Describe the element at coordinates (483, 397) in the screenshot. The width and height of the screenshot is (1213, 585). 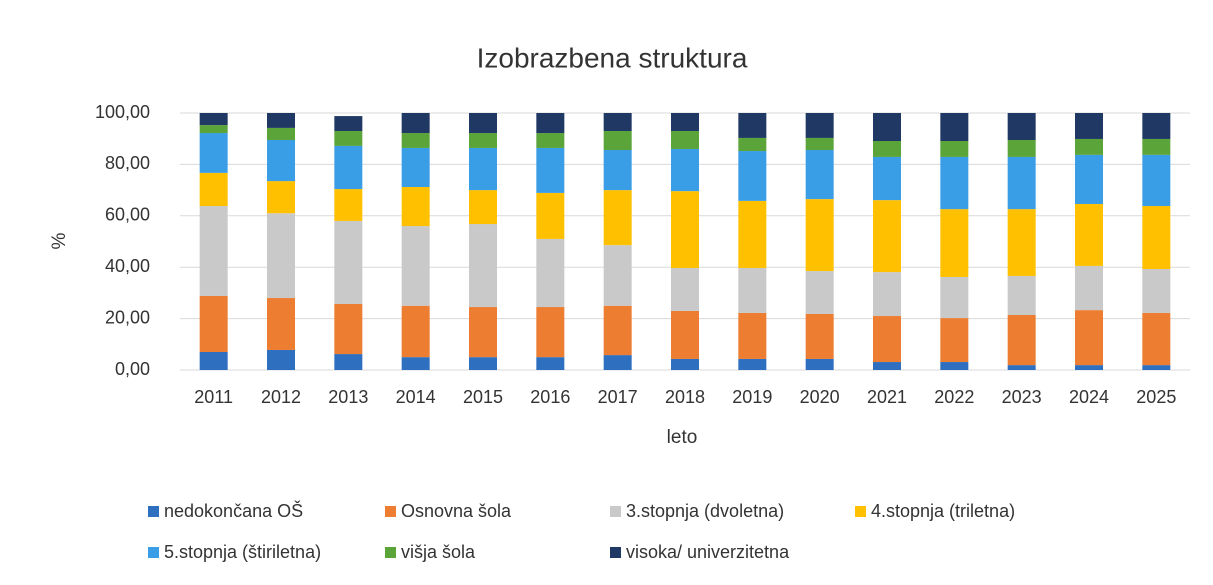
I see `x-tick-label: 2015` at that location.